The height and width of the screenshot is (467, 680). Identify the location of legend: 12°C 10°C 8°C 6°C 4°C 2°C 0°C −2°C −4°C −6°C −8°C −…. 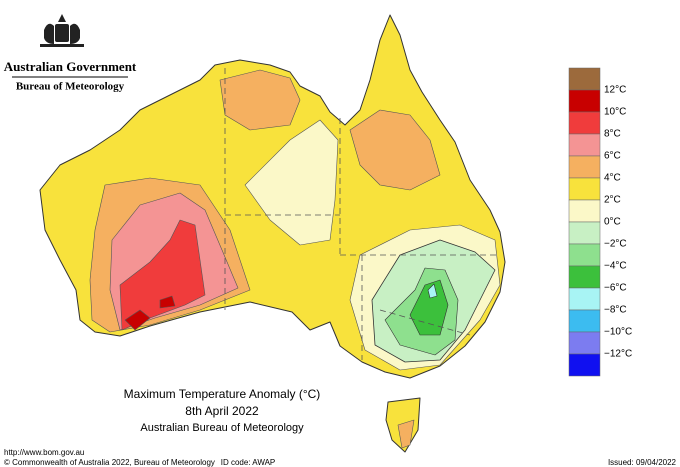
(600, 222).